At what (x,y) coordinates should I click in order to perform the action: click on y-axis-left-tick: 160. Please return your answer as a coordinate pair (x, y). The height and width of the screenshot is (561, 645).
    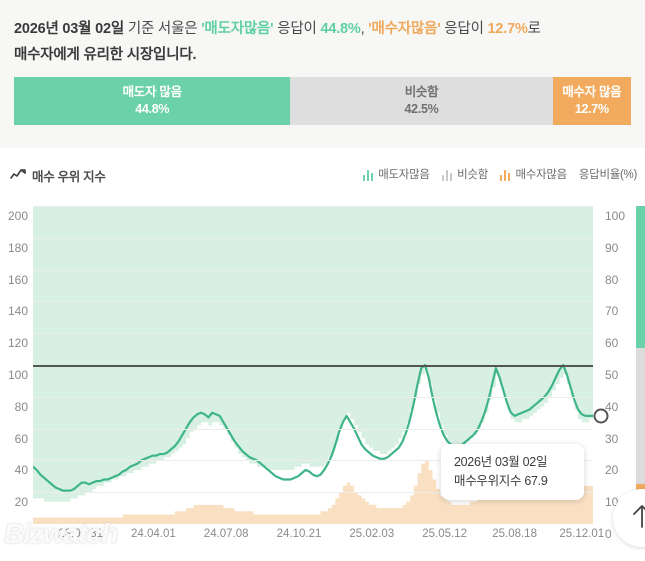
    Looking at the image, I should click on (17, 279).